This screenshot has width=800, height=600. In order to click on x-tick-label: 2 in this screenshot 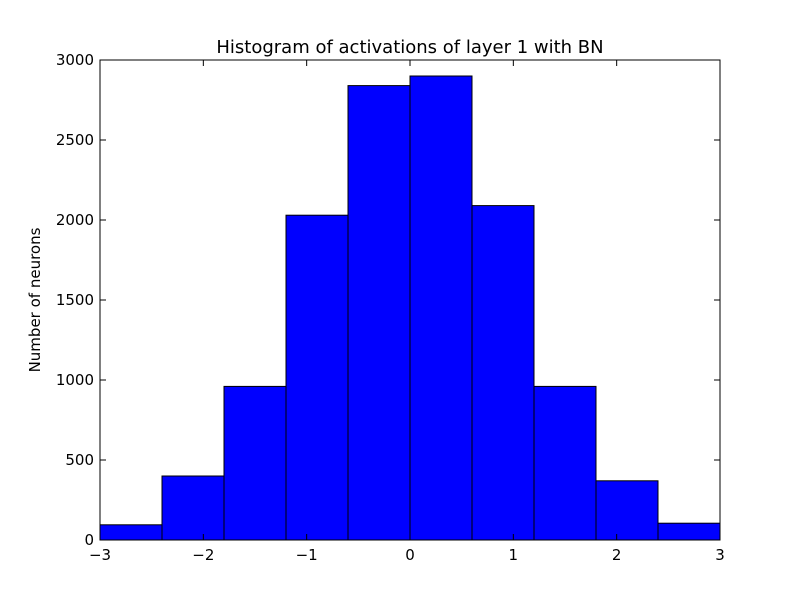, I will do `click(617, 555)`.